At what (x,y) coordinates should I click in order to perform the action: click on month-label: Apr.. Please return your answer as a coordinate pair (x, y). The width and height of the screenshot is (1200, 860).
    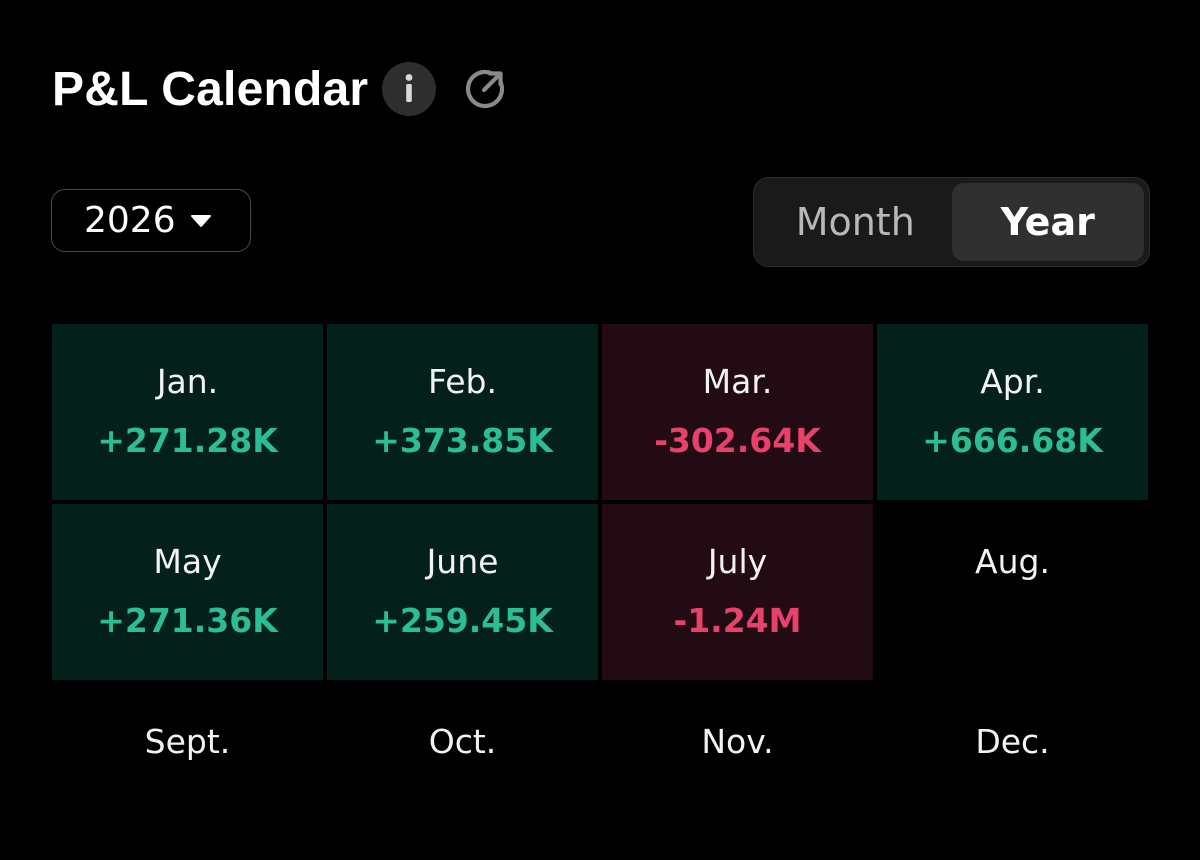
    Looking at the image, I should click on (1012, 381).